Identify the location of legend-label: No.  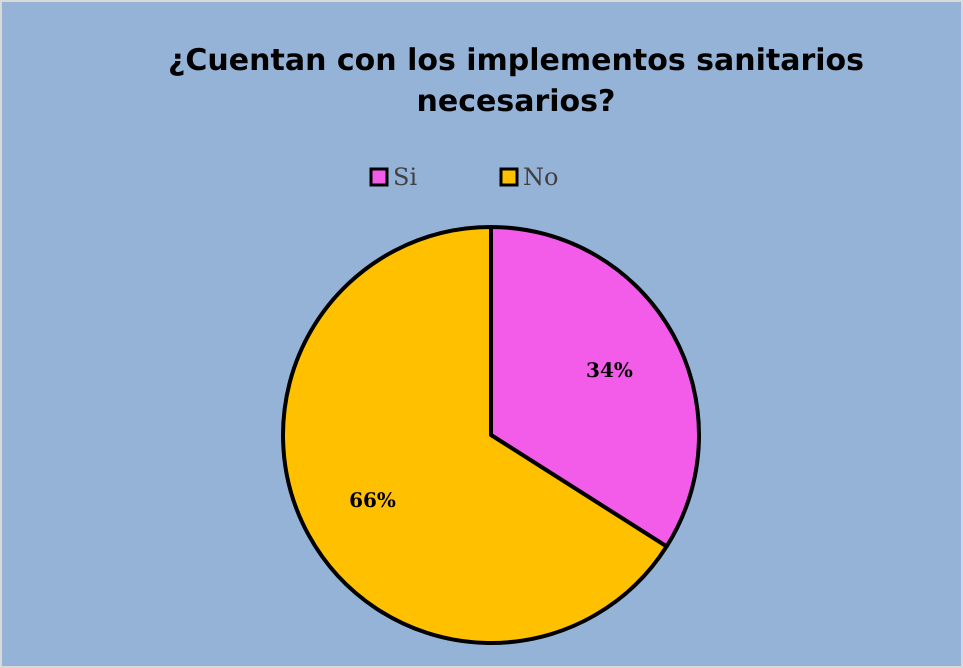
(540, 177).